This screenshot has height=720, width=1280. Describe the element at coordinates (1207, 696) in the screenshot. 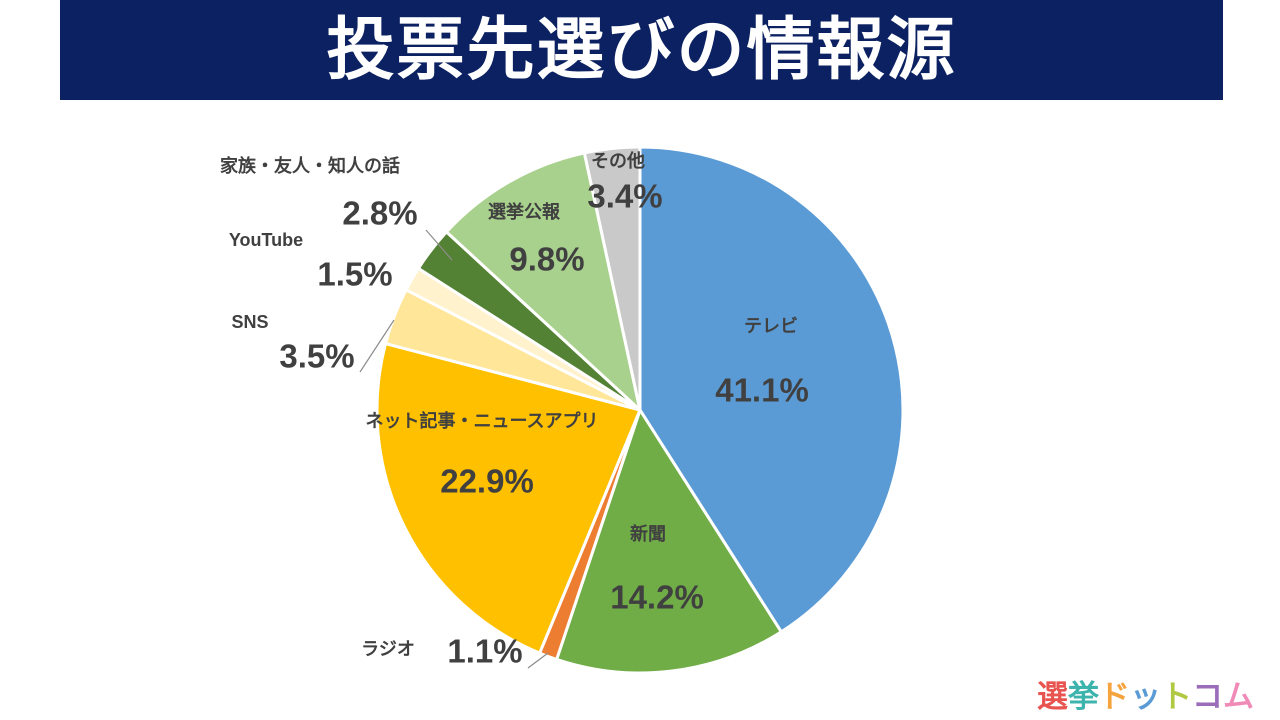

I see `logo-char: コ` at that location.